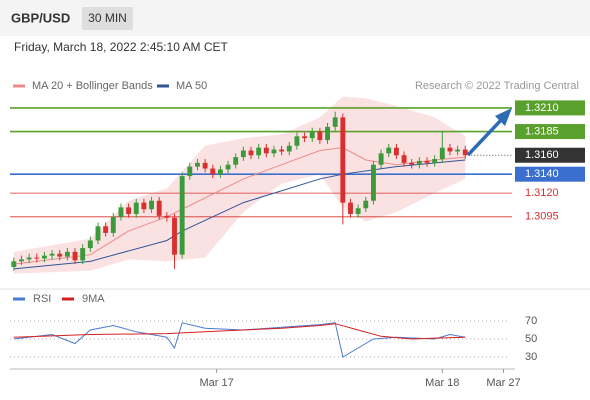 The width and height of the screenshot is (590, 400). I want to click on projection-arrow, so click(489, 132).